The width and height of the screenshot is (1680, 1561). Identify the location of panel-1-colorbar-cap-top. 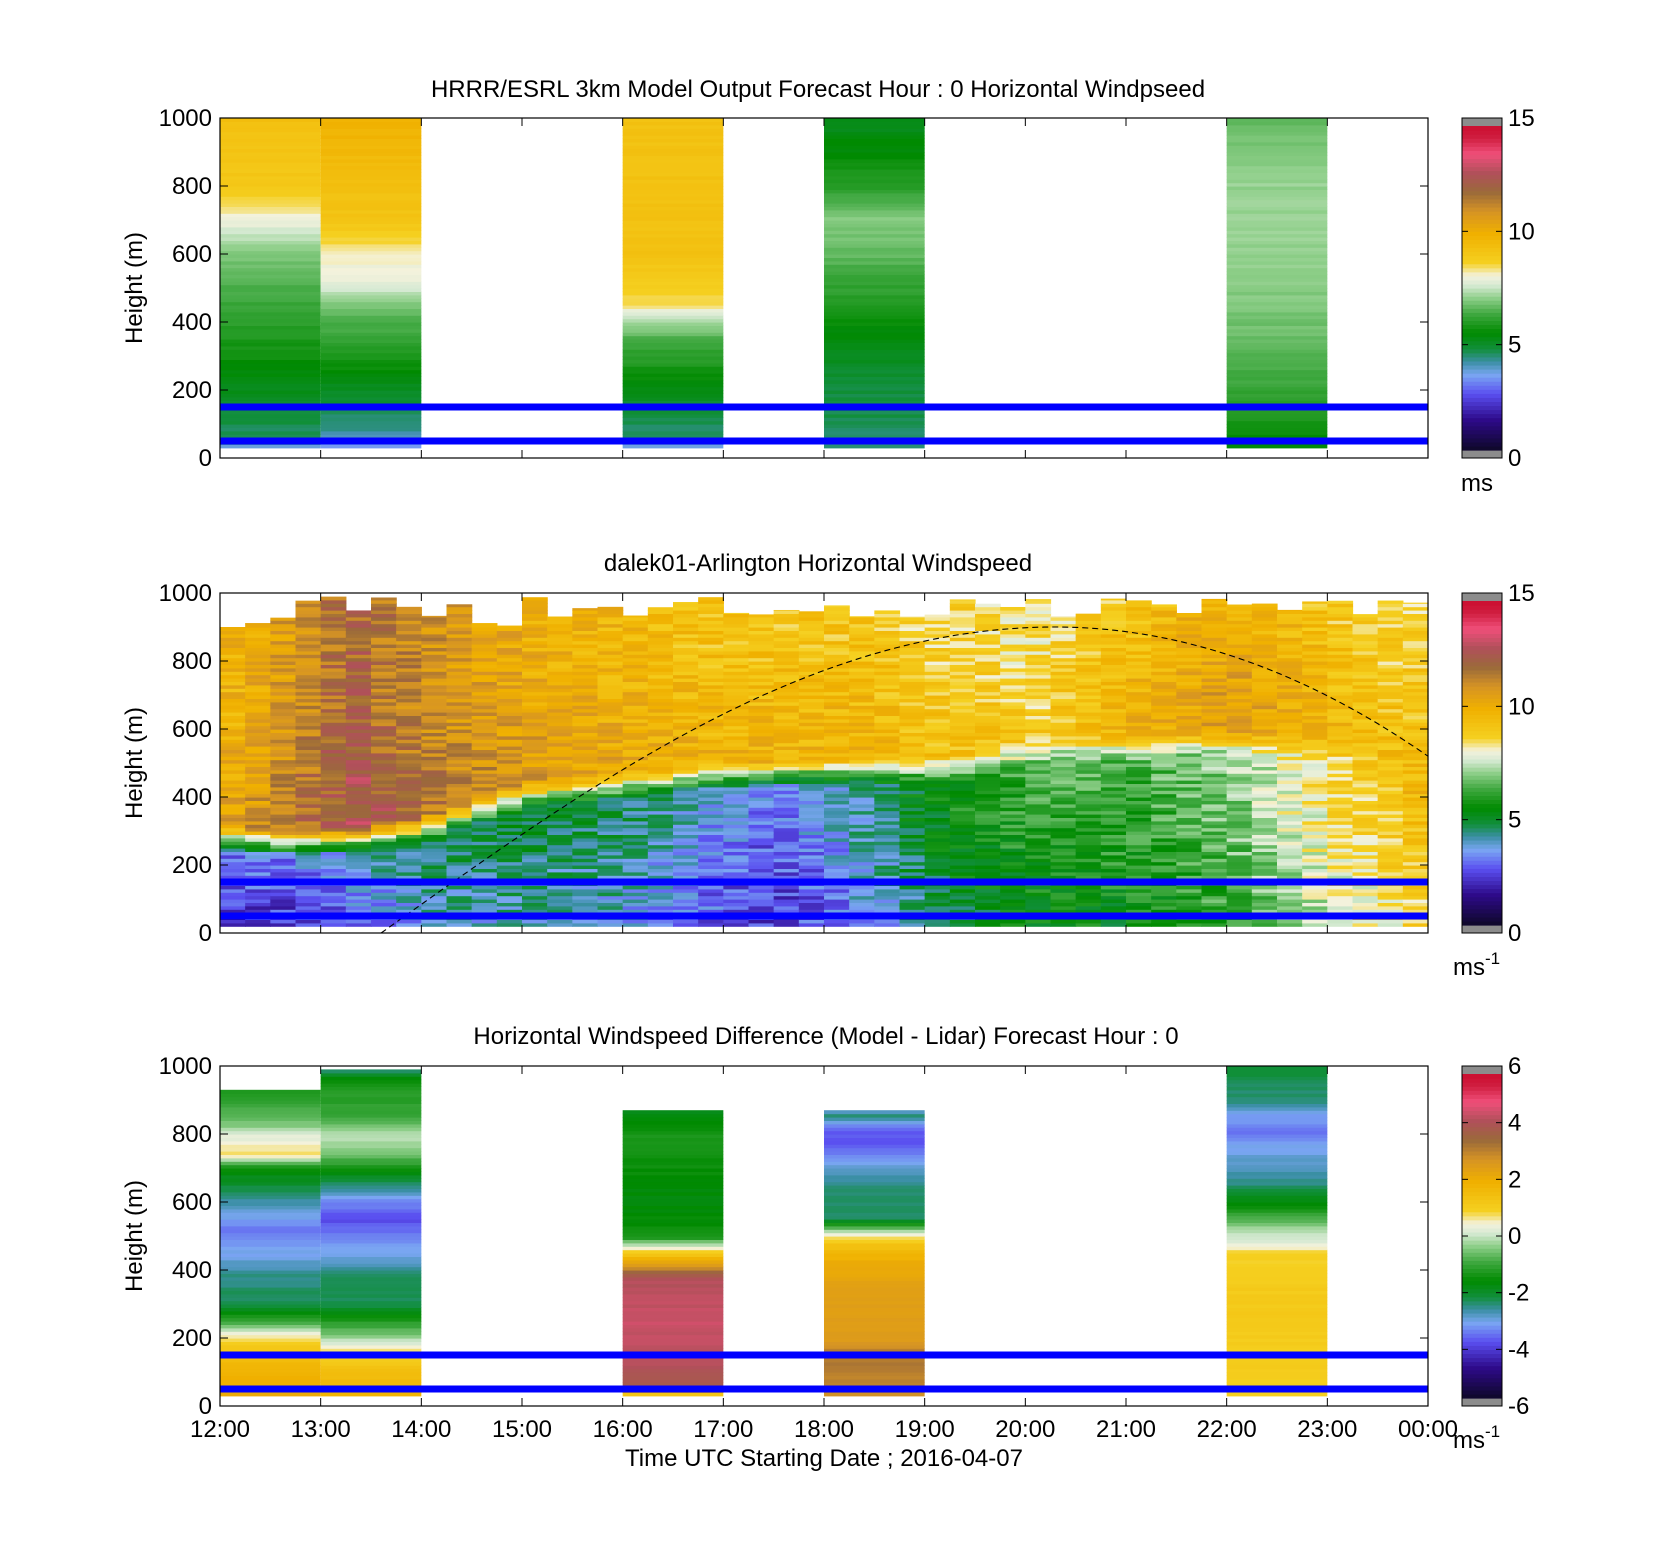
(1482, 122).